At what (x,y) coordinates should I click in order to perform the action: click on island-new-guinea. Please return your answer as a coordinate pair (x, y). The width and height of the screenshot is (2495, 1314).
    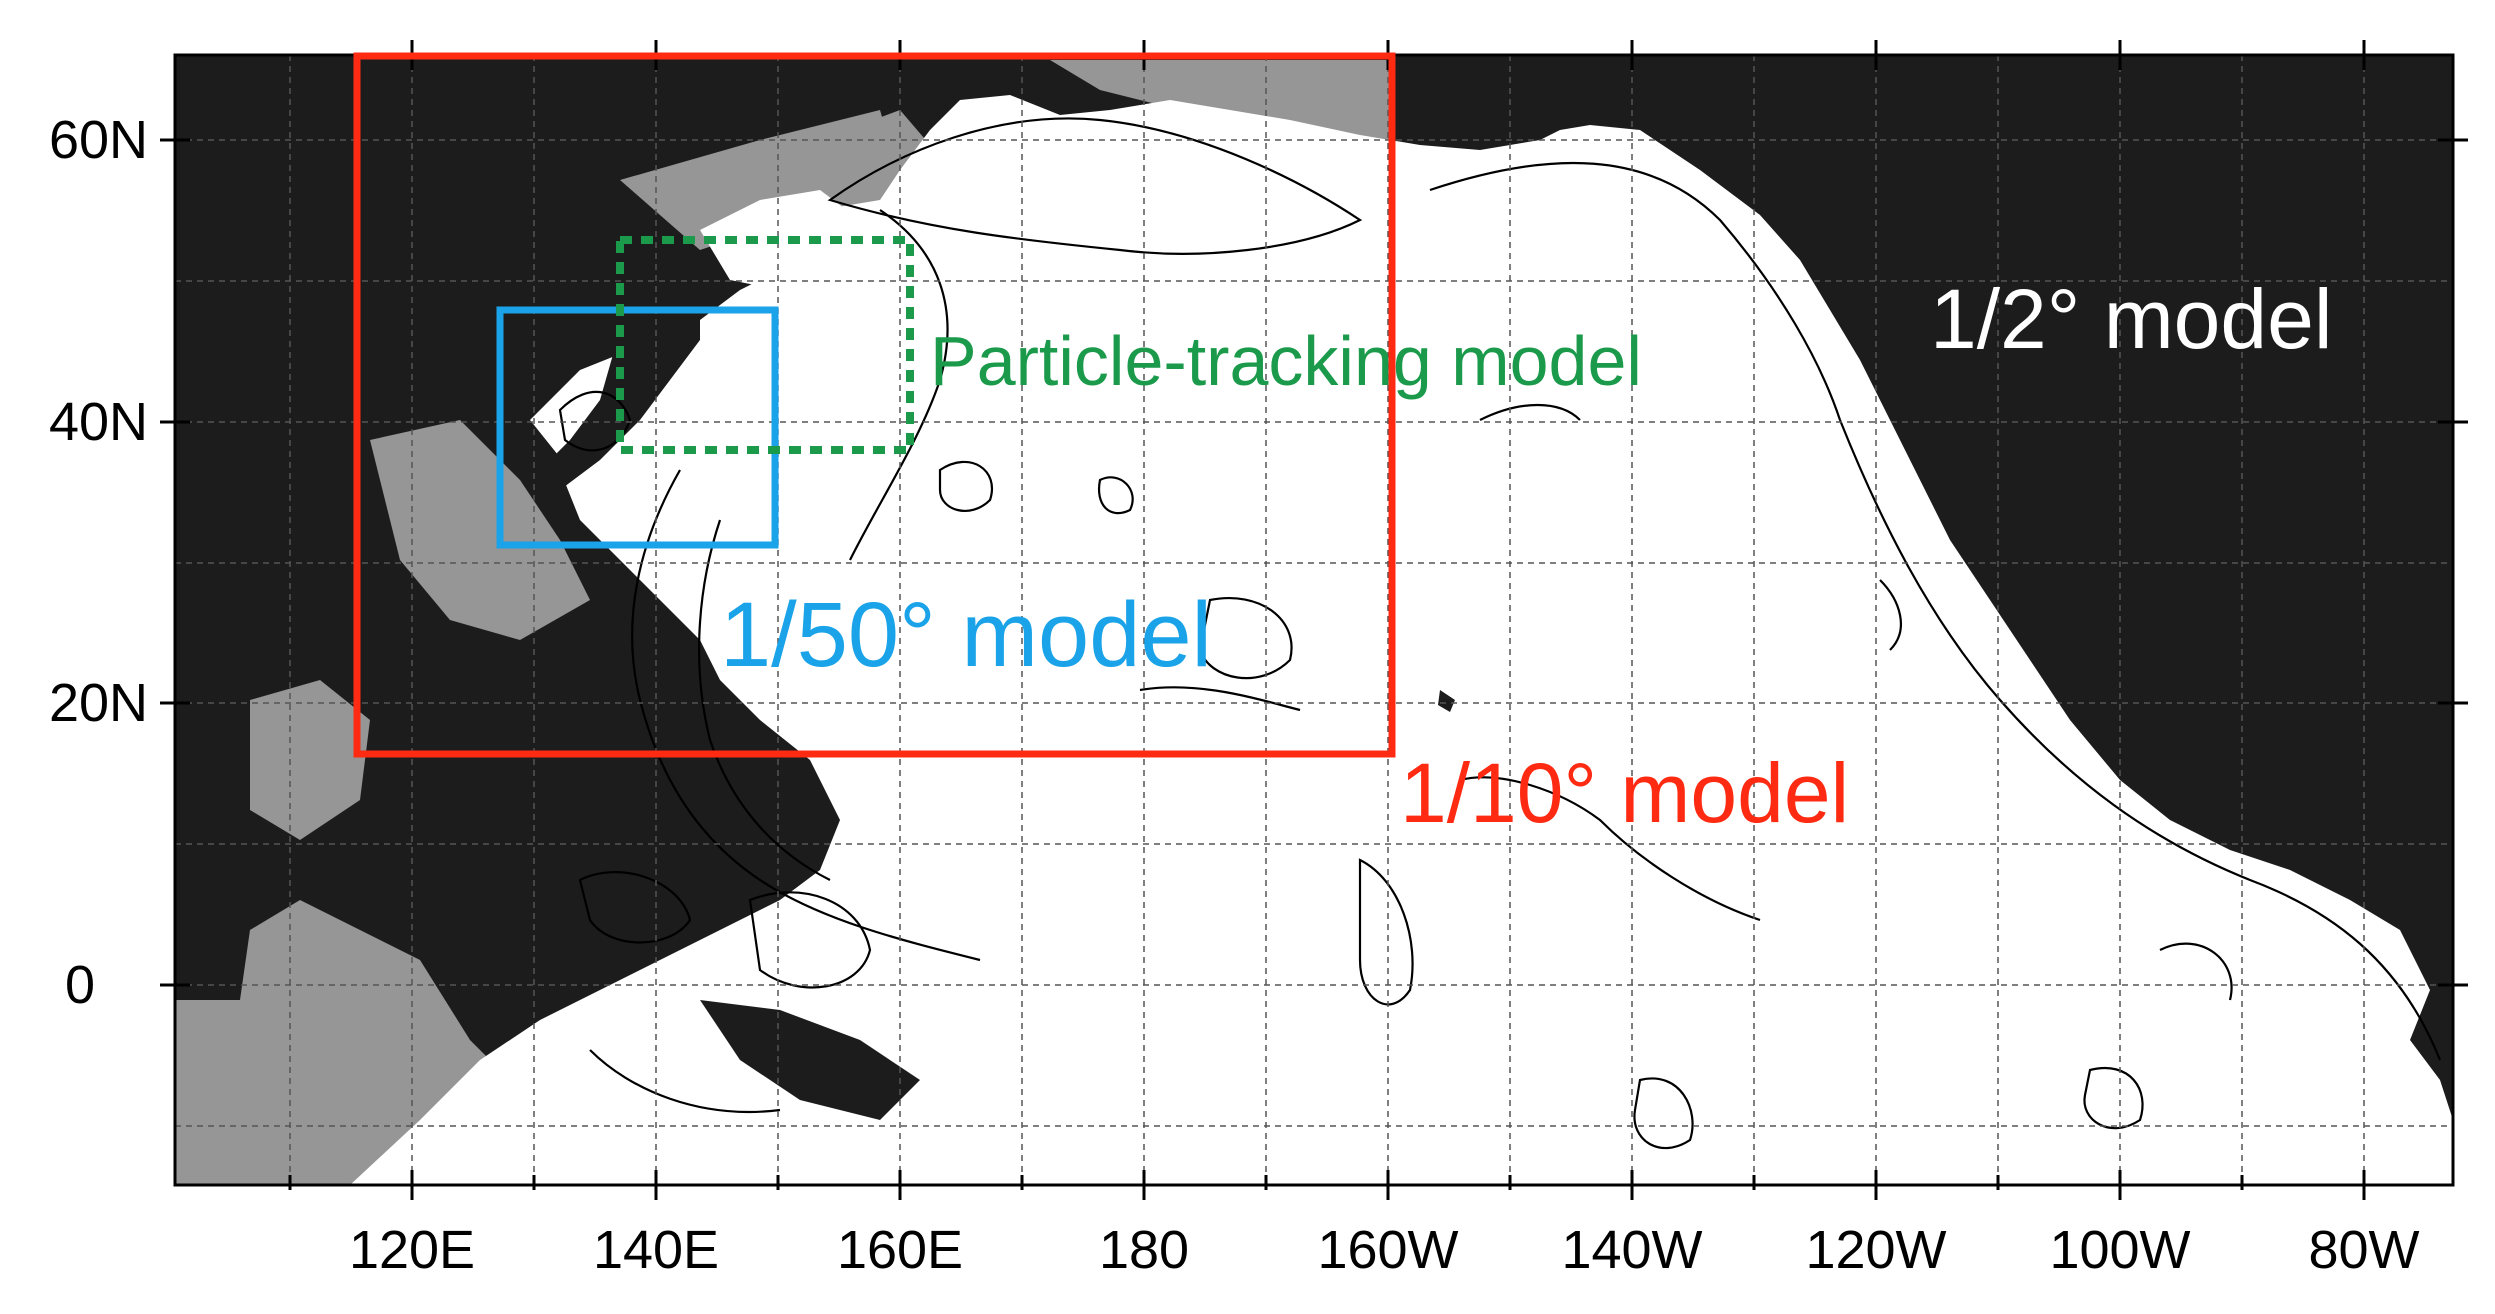
    Looking at the image, I should click on (810, 1060).